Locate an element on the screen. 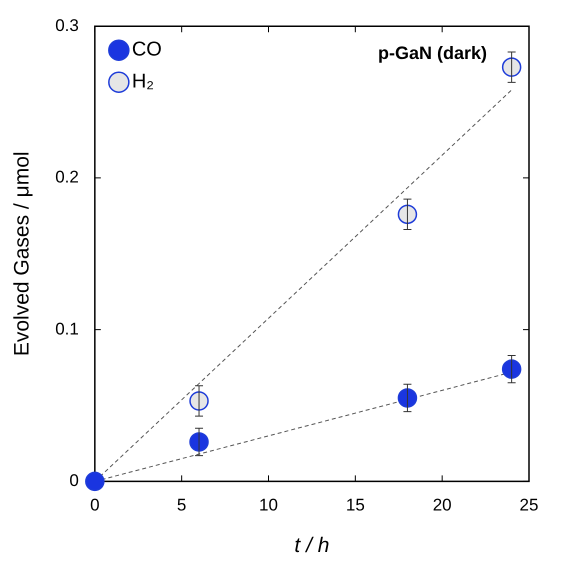  x-tick-label: 10 is located at coordinates (268, 504).